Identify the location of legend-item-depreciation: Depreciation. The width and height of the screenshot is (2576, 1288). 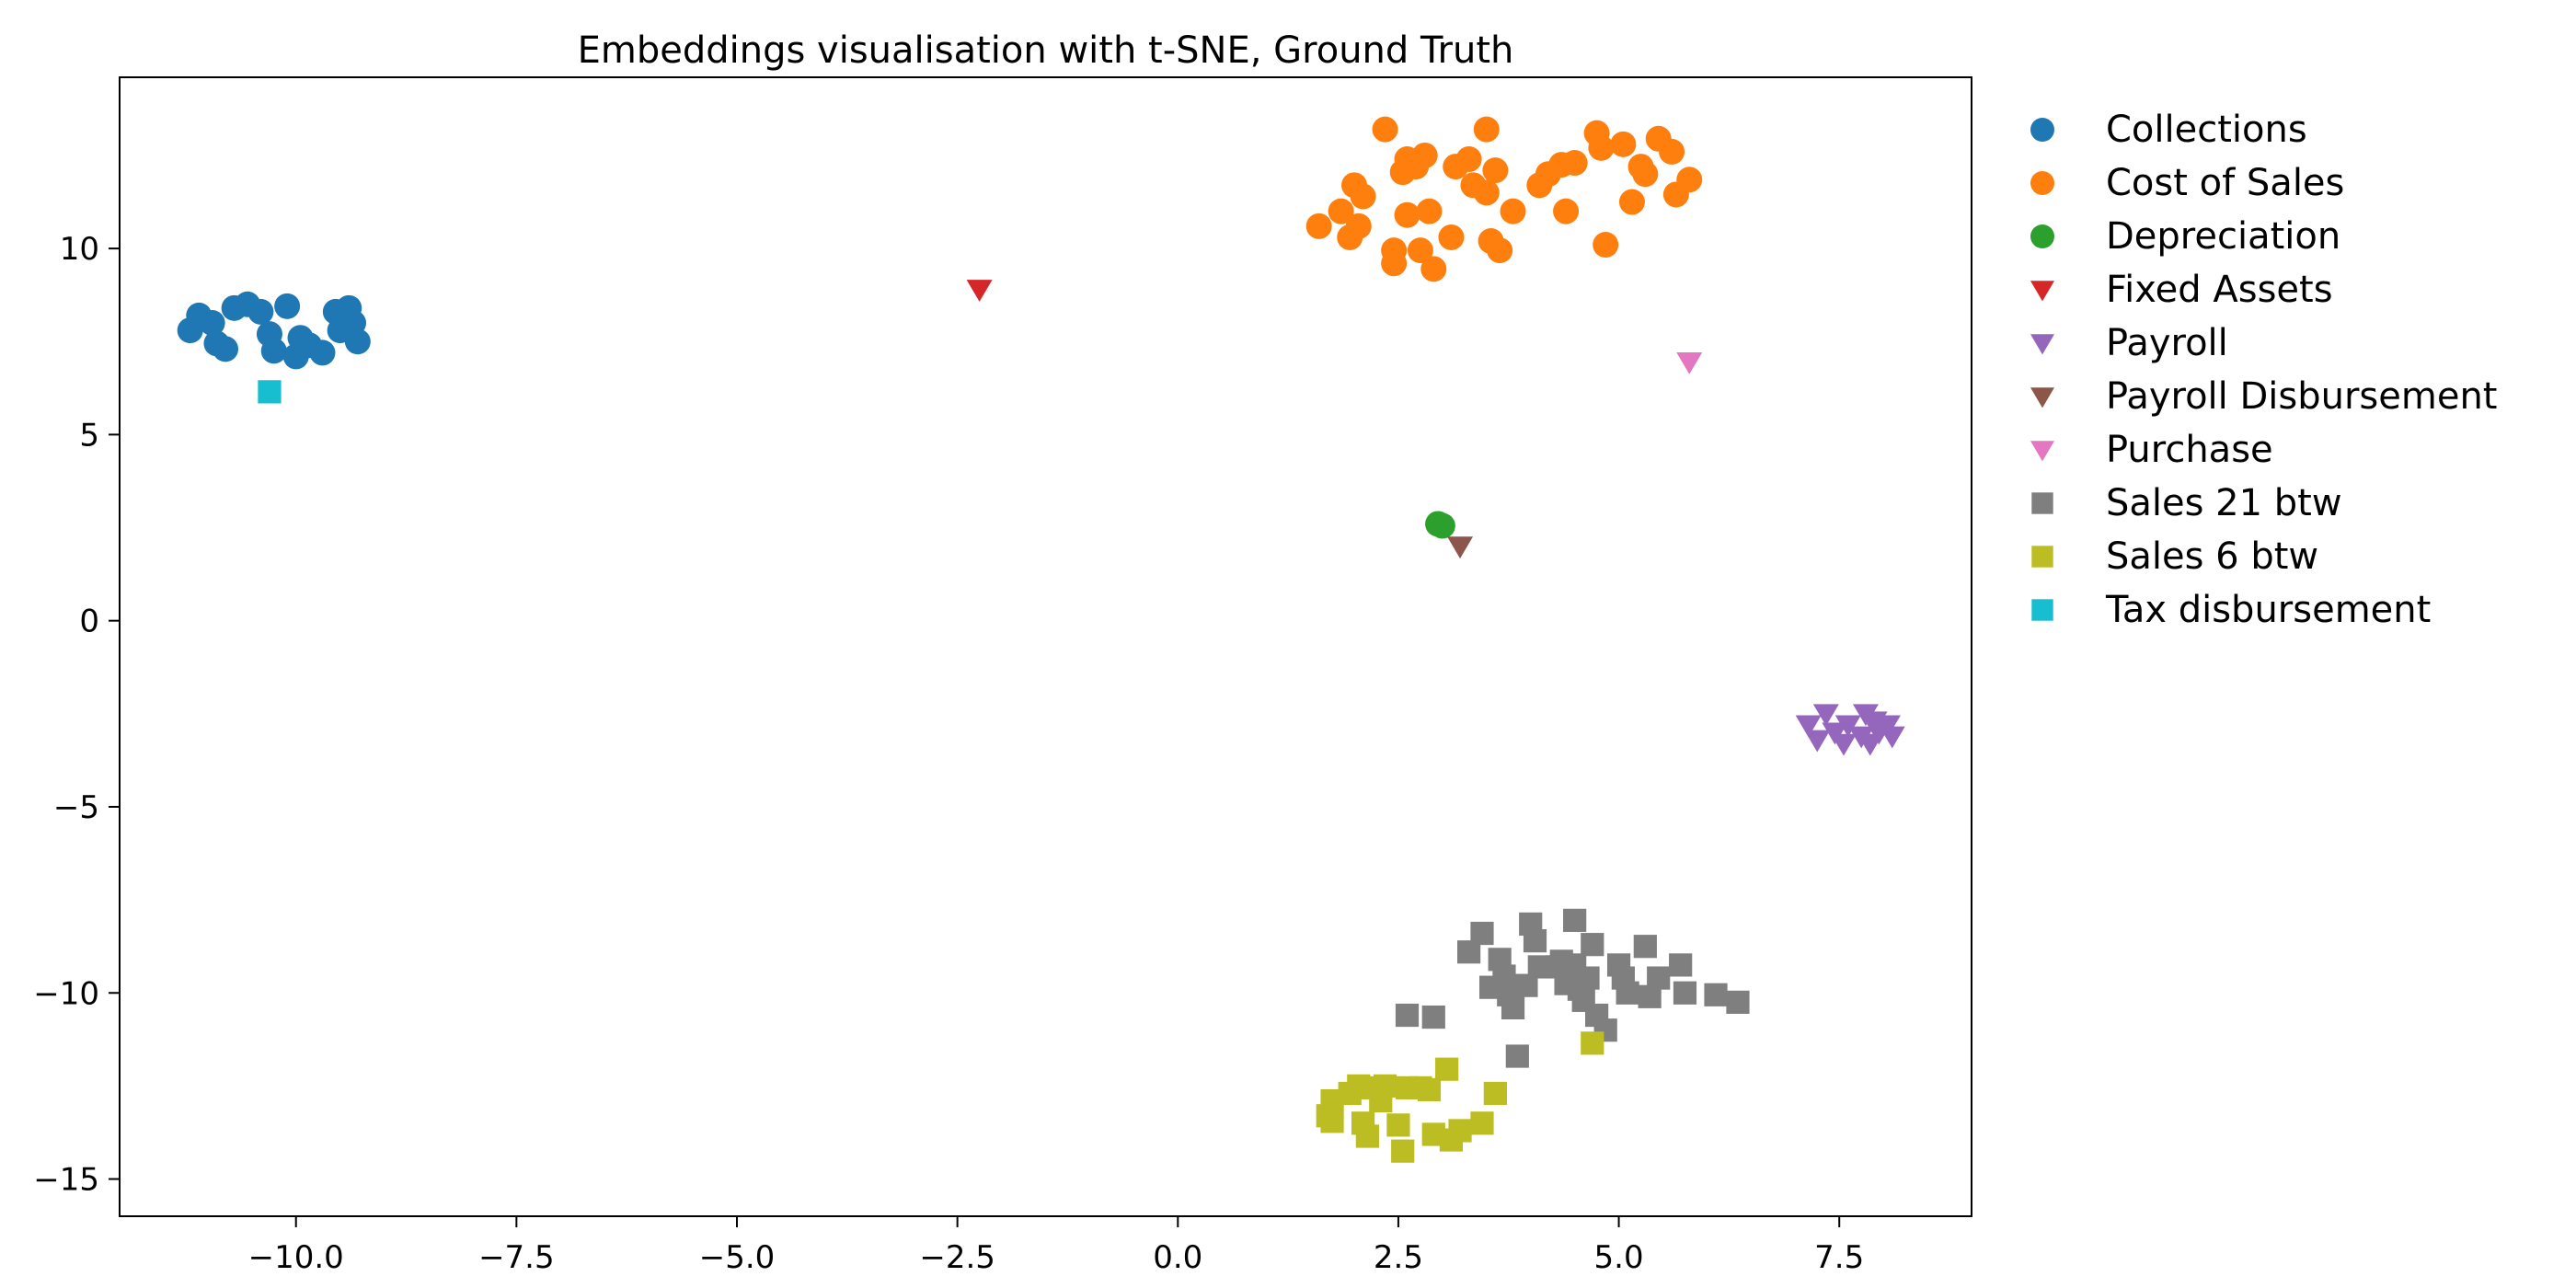
(2286, 236).